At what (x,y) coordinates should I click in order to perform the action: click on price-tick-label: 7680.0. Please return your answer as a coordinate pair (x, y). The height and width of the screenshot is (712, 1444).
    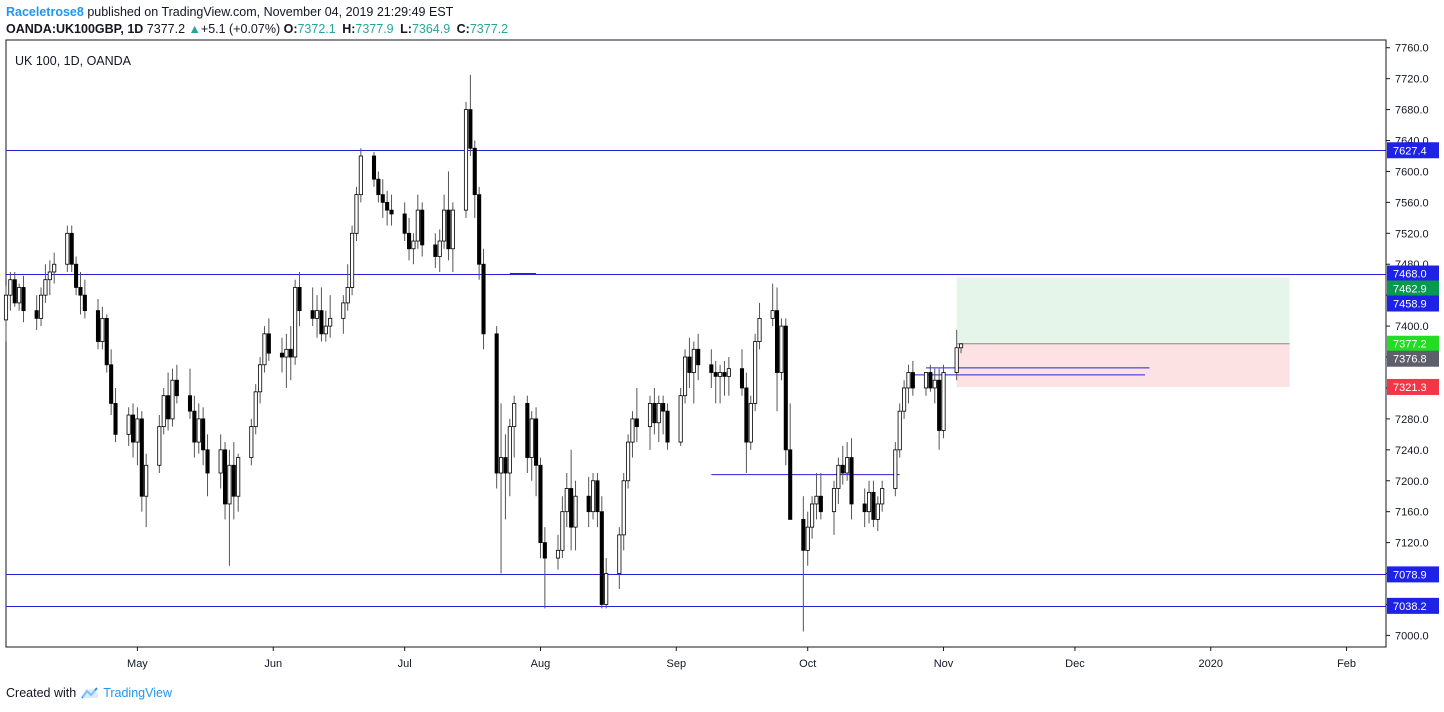
    Looking at the image, I should click on (1412, 111).